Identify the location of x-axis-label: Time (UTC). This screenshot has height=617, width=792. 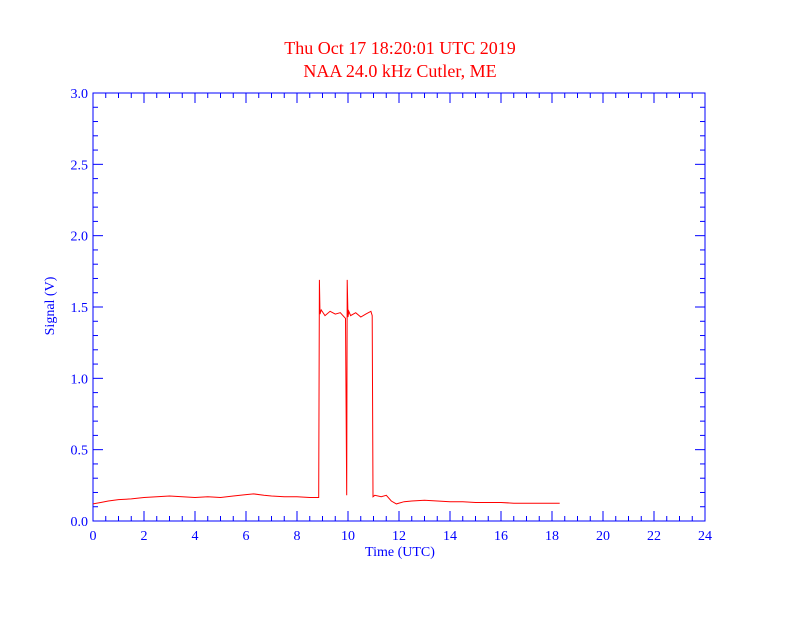
(400, 552).